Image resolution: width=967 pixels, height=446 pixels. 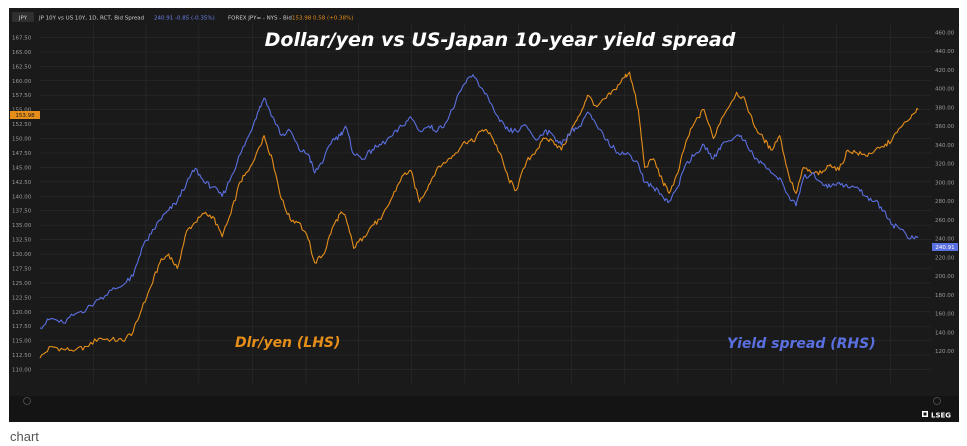 I want to click on right-tick-label: 440.00, so click(x=945, y=52).